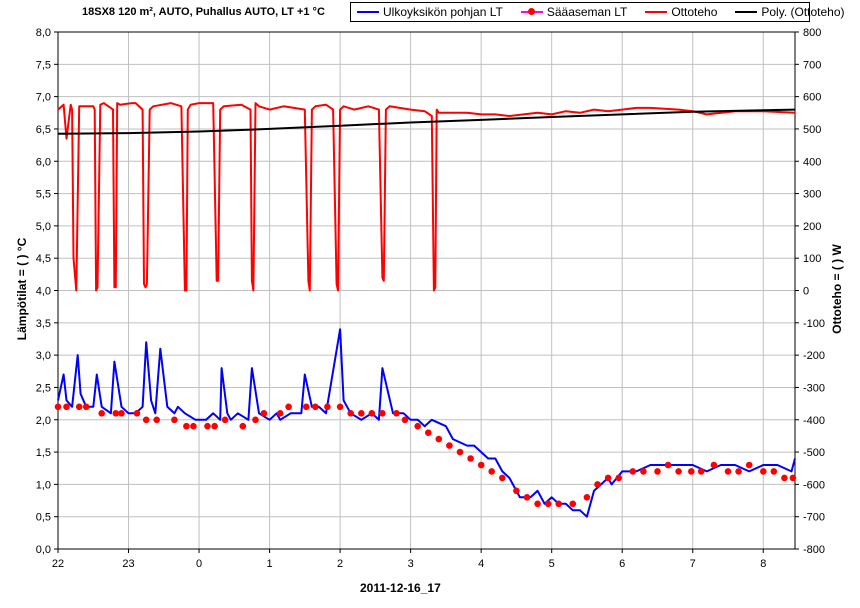  I want to click on legend-label-ulkoyksikko: Ulkoyksikön pohjan LT, so click(443, 12).